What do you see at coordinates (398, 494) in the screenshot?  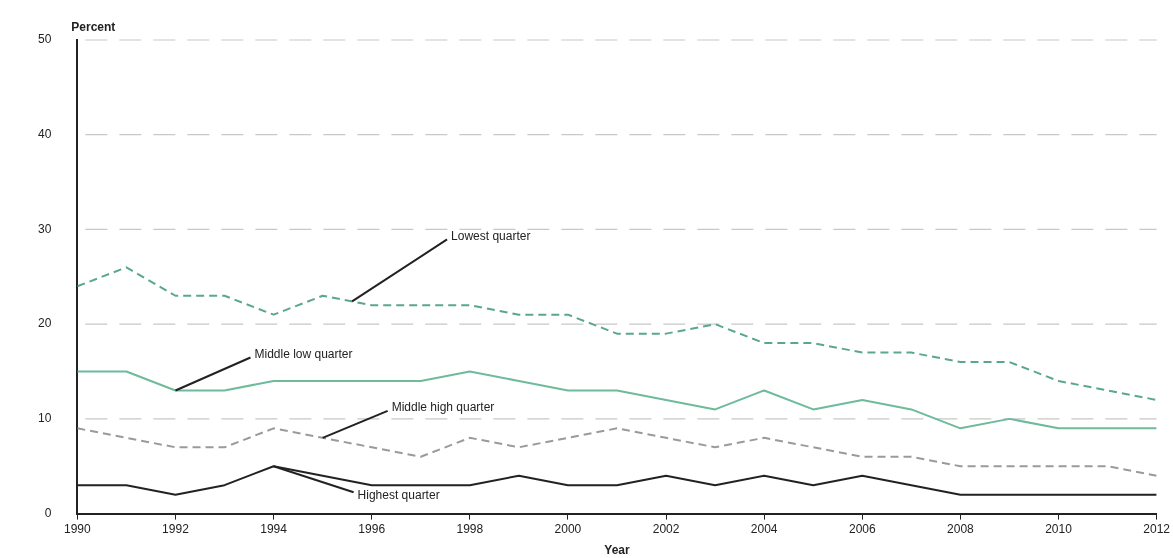 I see `annotation: Highest quarter` at bounding box center [398, 494].